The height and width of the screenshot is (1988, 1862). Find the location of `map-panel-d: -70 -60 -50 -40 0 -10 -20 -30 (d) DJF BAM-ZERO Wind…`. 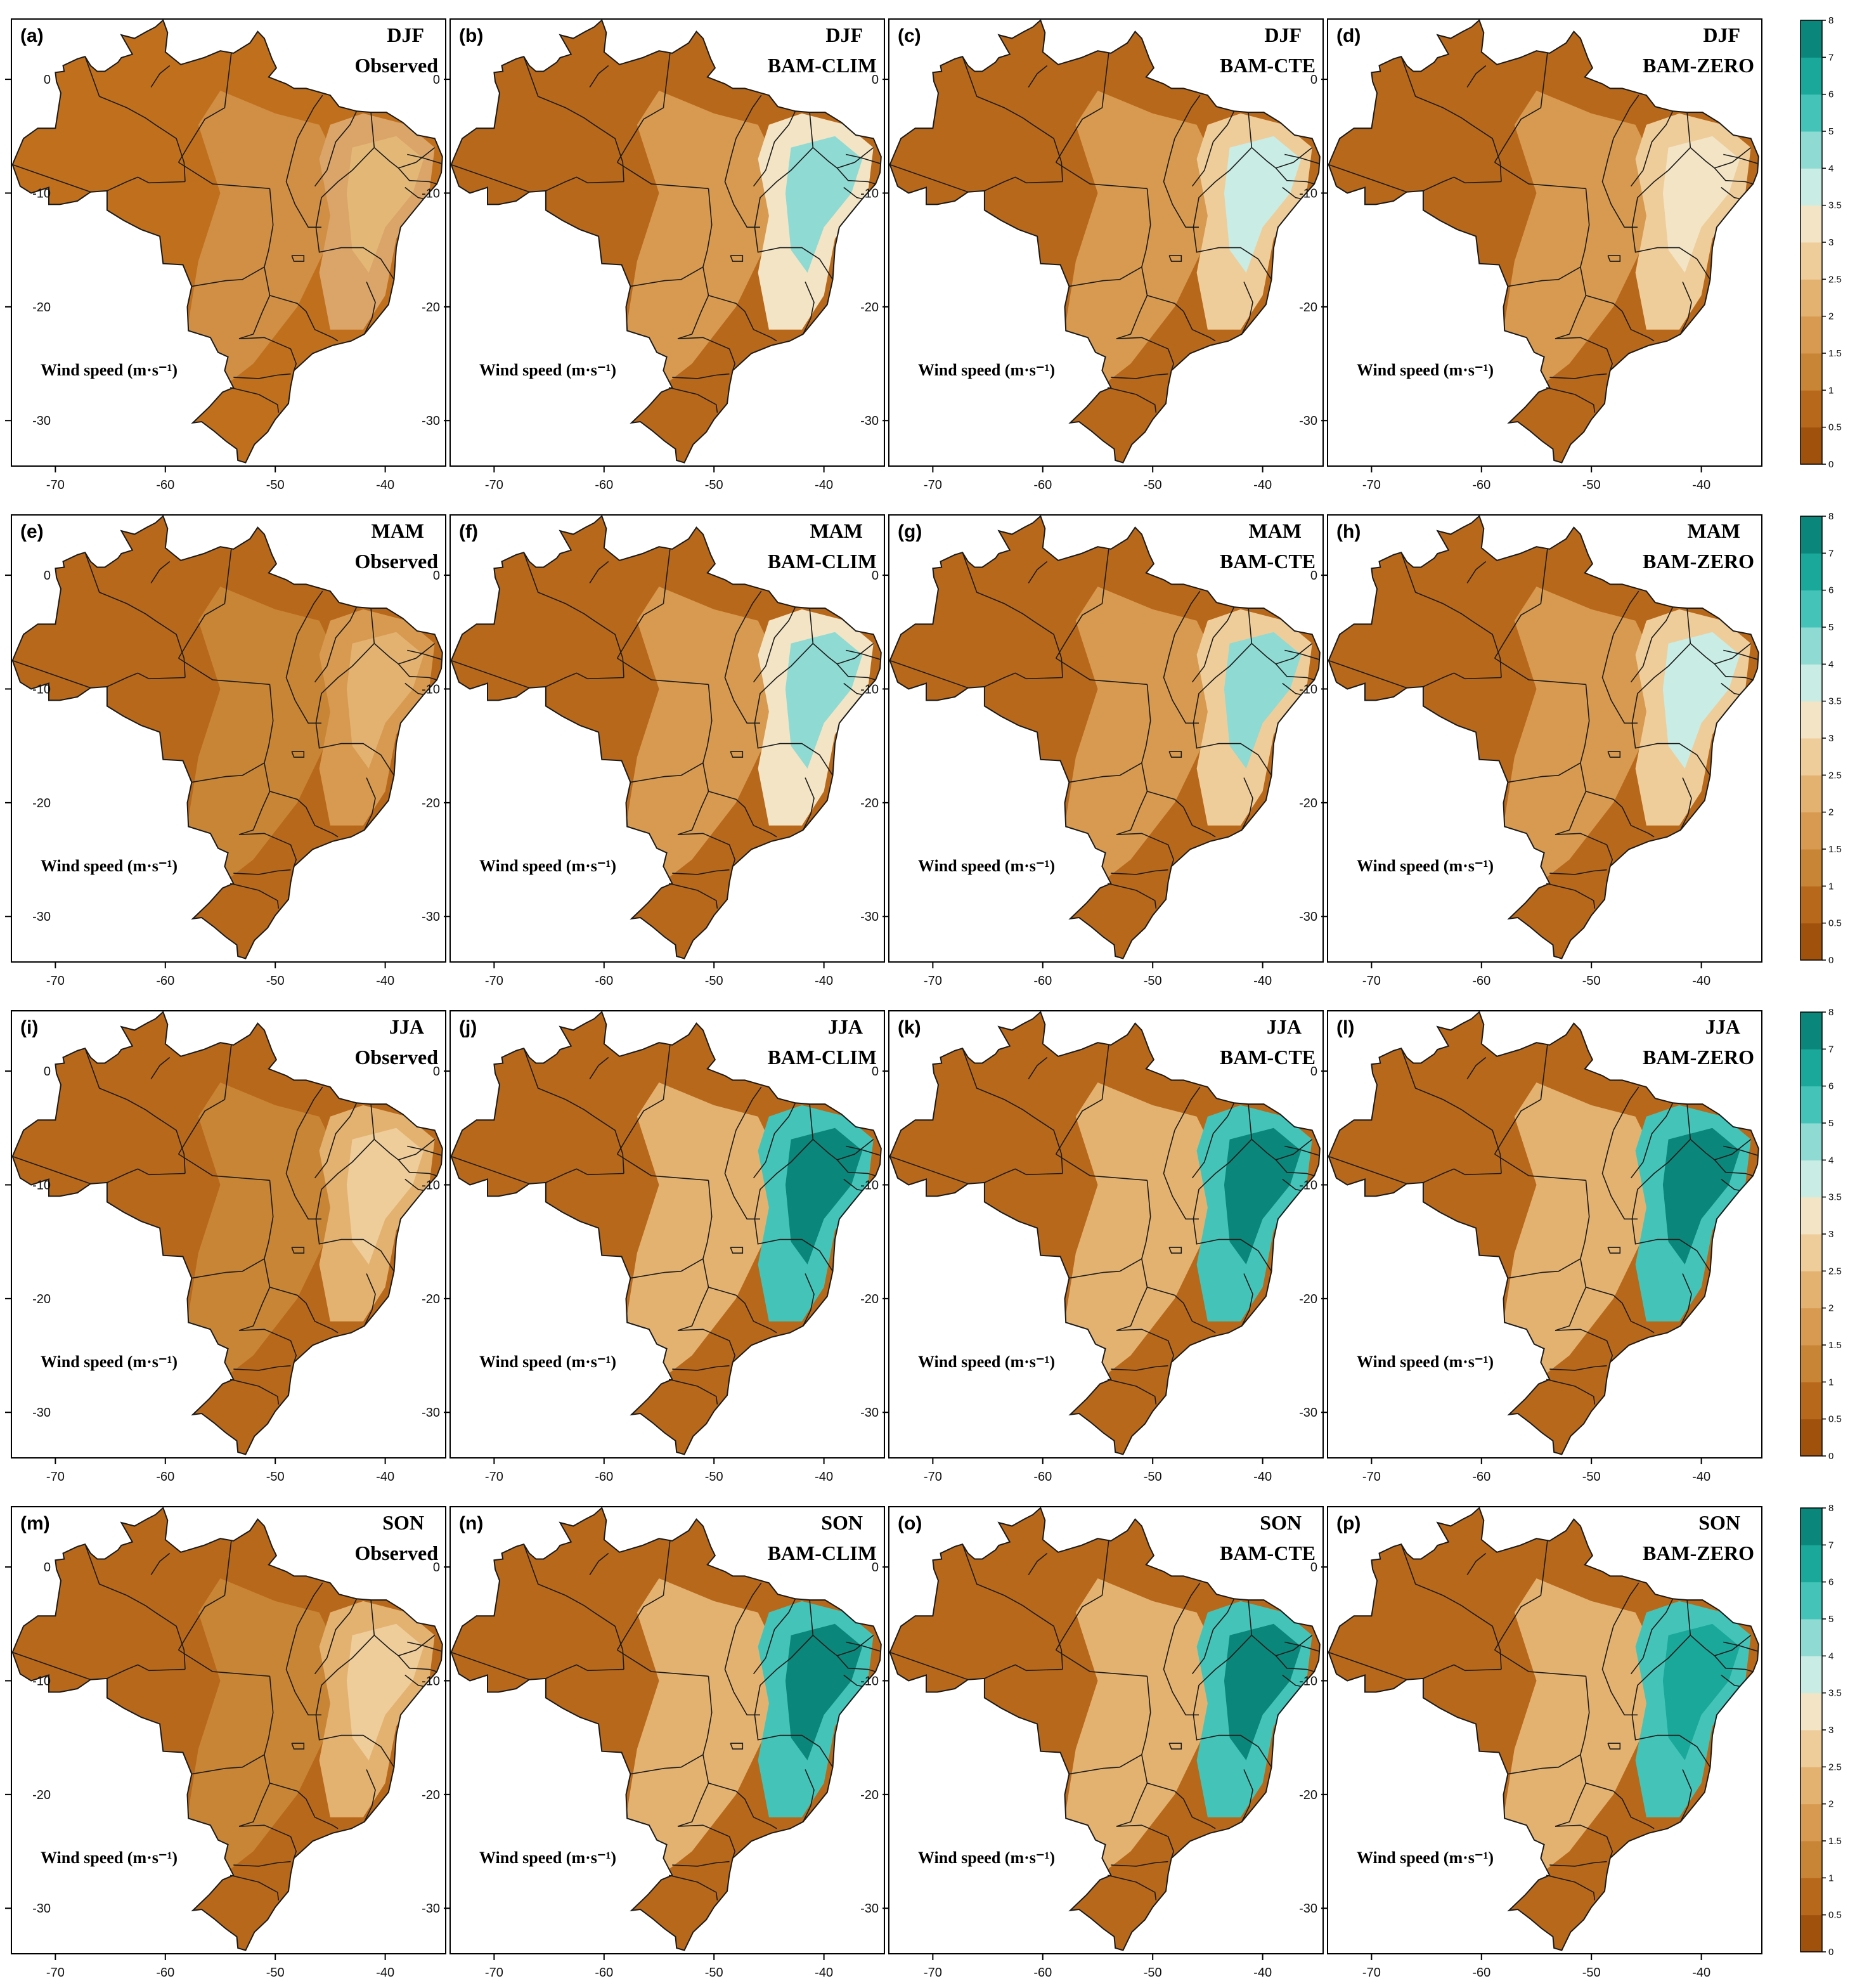

map-panel-d: -70 -60 -50 -40 0 -10 -20 -30 (d) DJF BAM-ZERO Wind… is located at coordinates (1531, 255).